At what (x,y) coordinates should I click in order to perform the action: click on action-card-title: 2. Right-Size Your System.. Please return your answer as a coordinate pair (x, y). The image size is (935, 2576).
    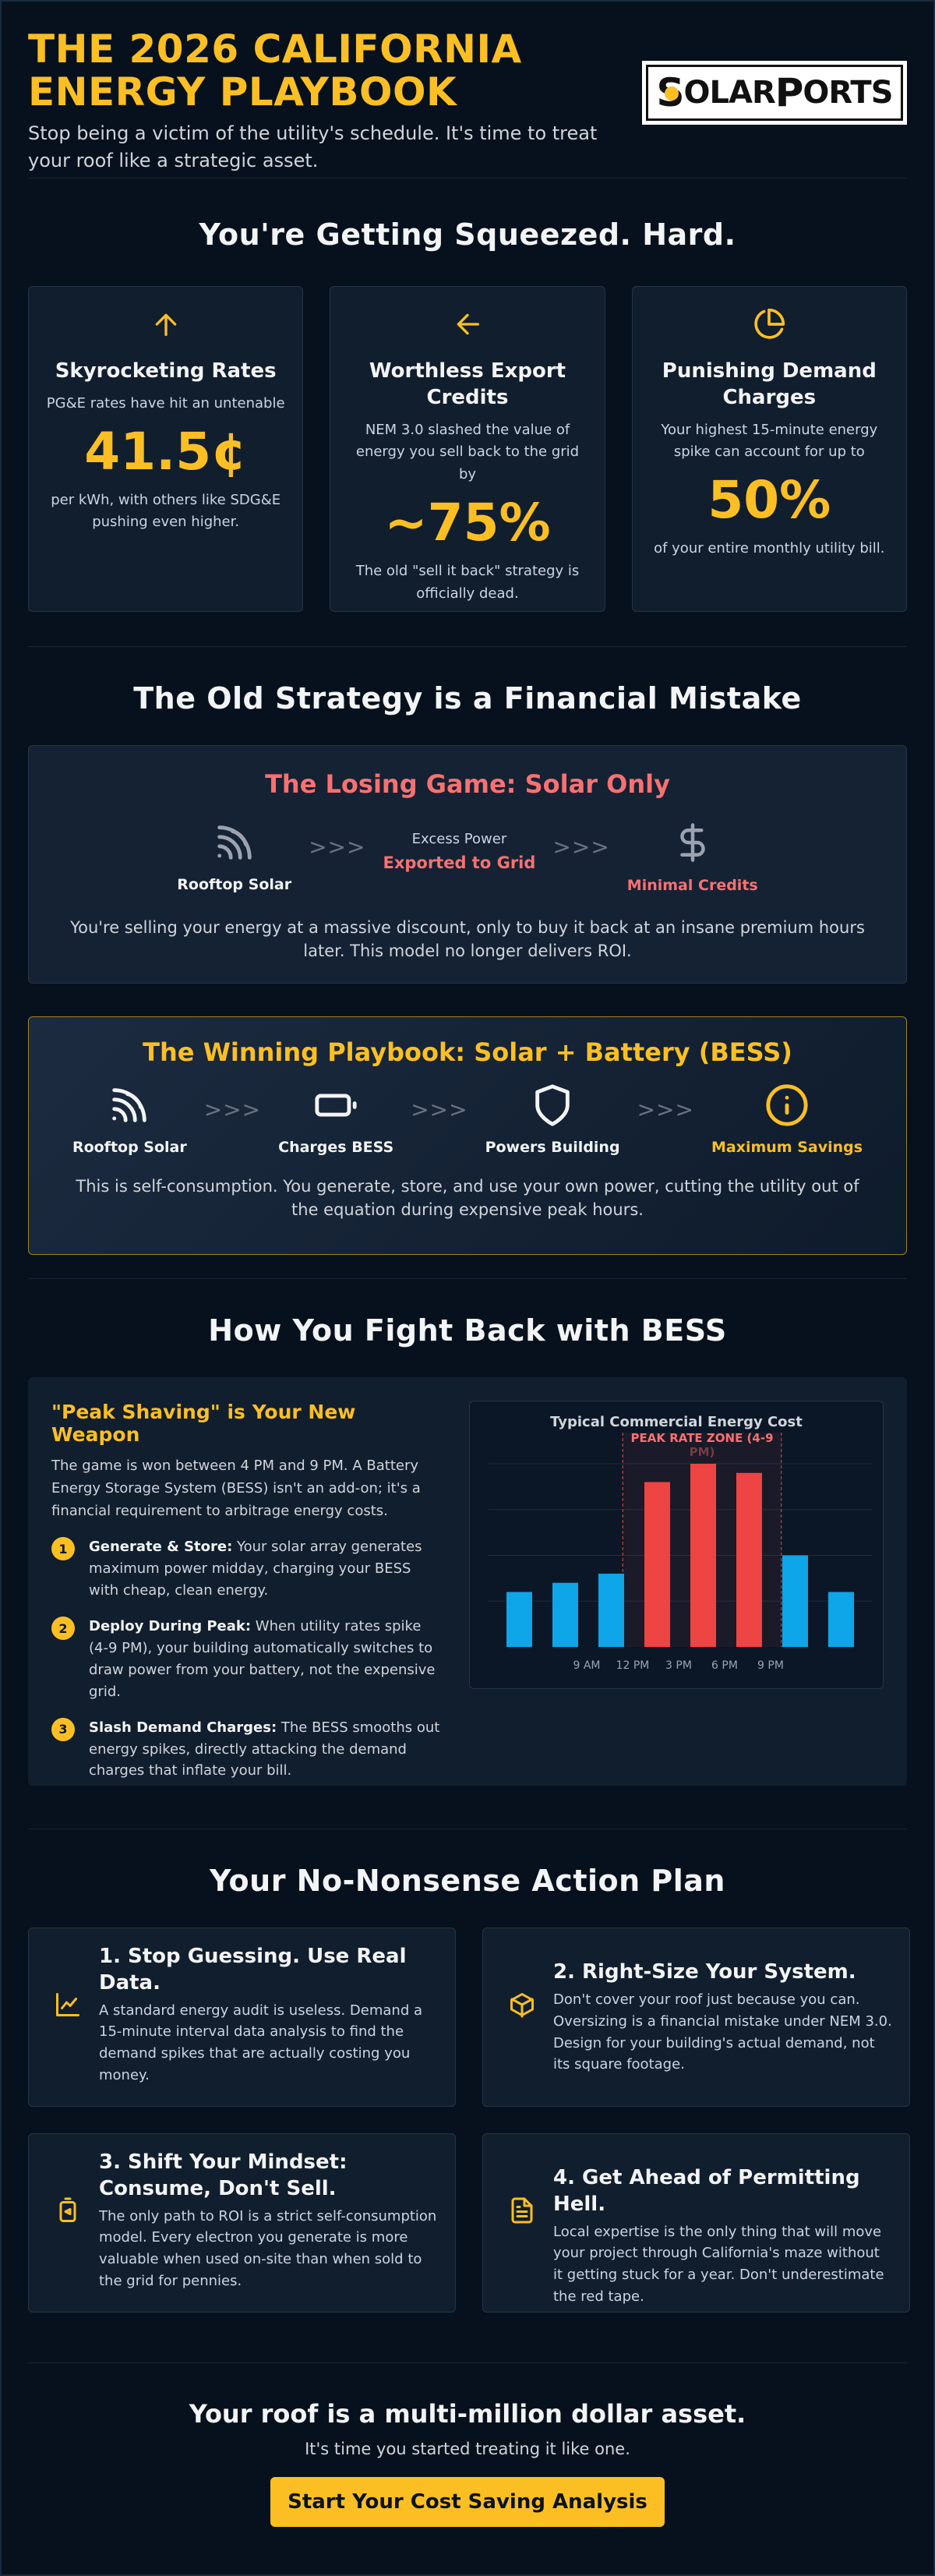
    Looking at the image, I should click on (705, 1972).